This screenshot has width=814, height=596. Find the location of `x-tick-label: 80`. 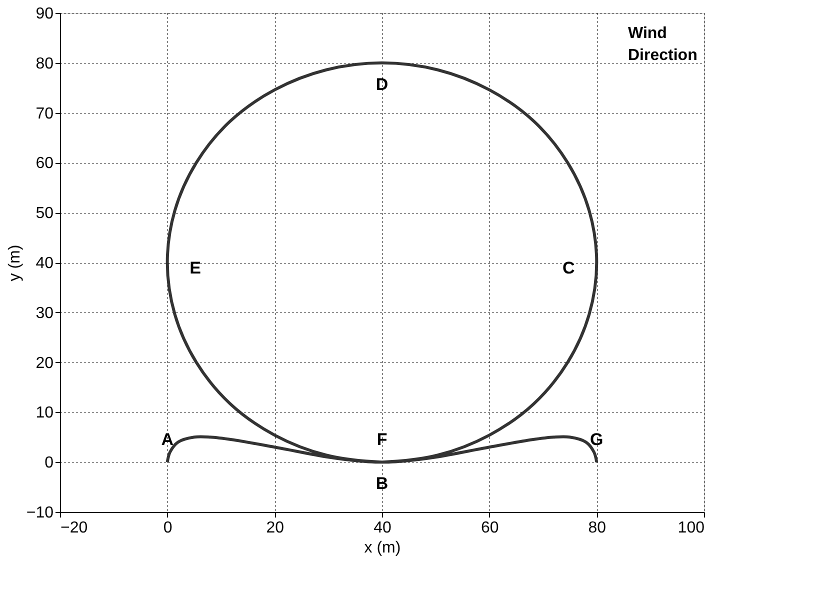

x-tick-label: 80 is located at coordinates (597, 528).